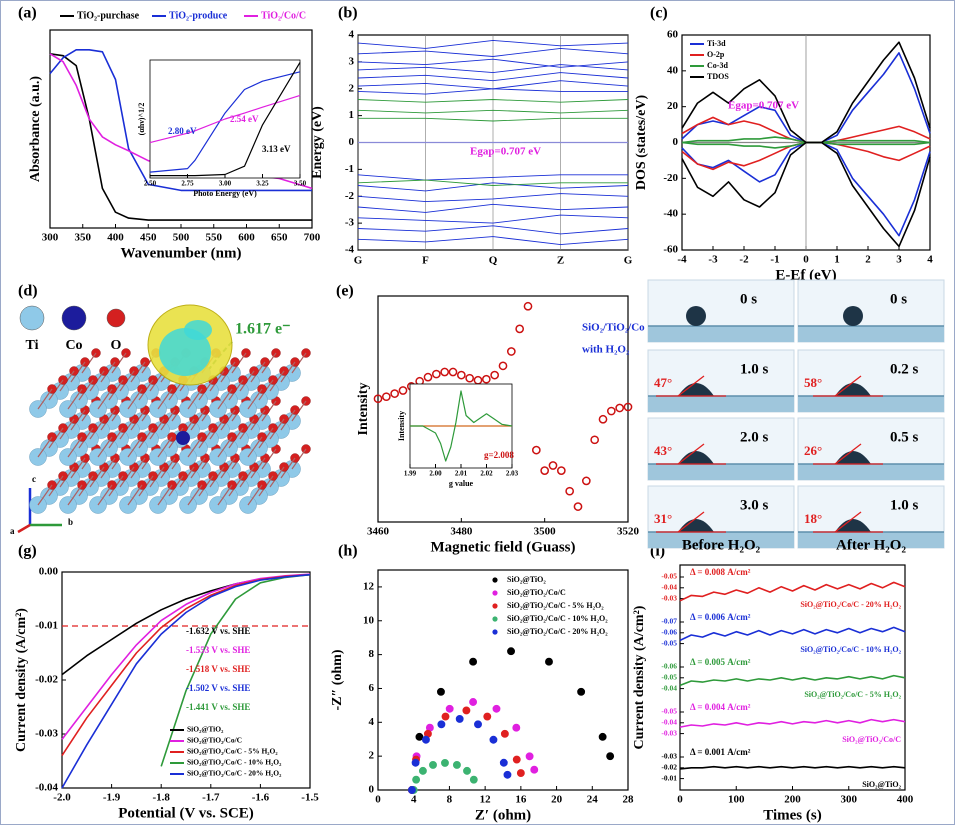  I want to click on x-tick-label: -1.7, so click(211, 798).